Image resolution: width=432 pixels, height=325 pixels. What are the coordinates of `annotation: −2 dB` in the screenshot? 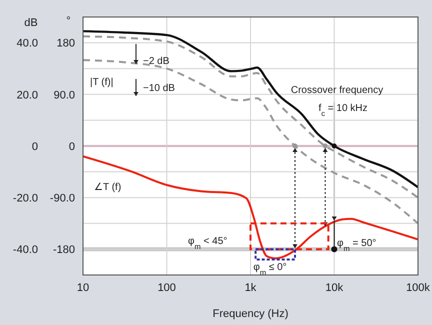 It's located at (156, 61).